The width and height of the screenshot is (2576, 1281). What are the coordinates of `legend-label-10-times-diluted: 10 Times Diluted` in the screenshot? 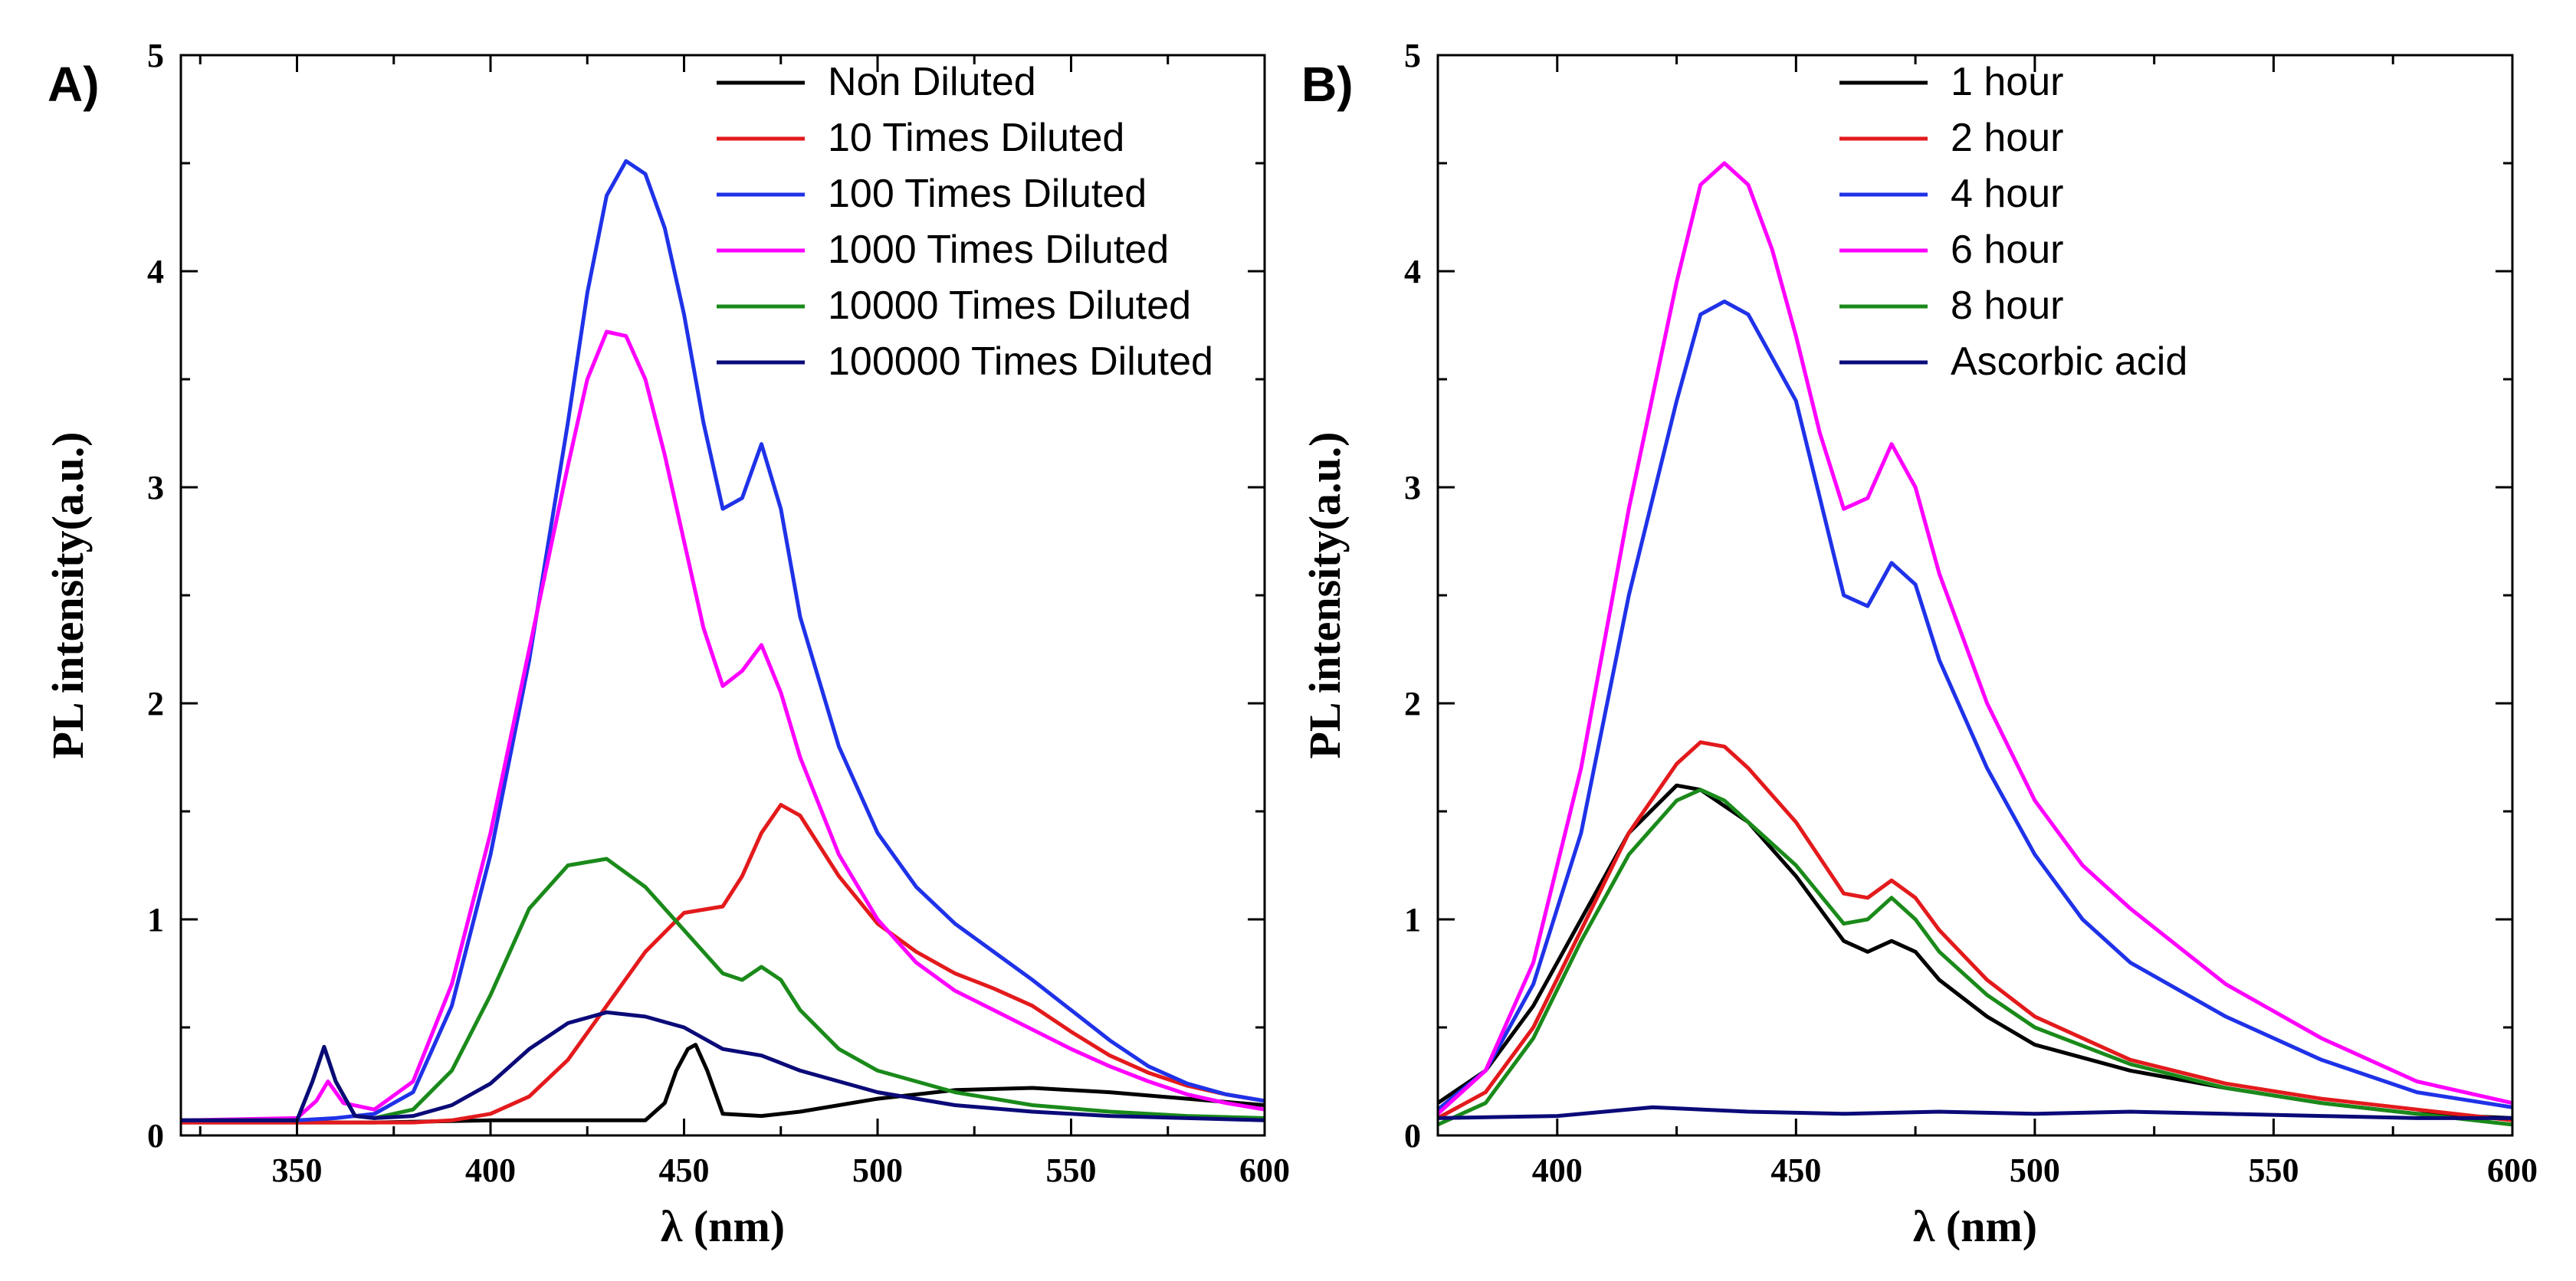 It's located at (976, 138).